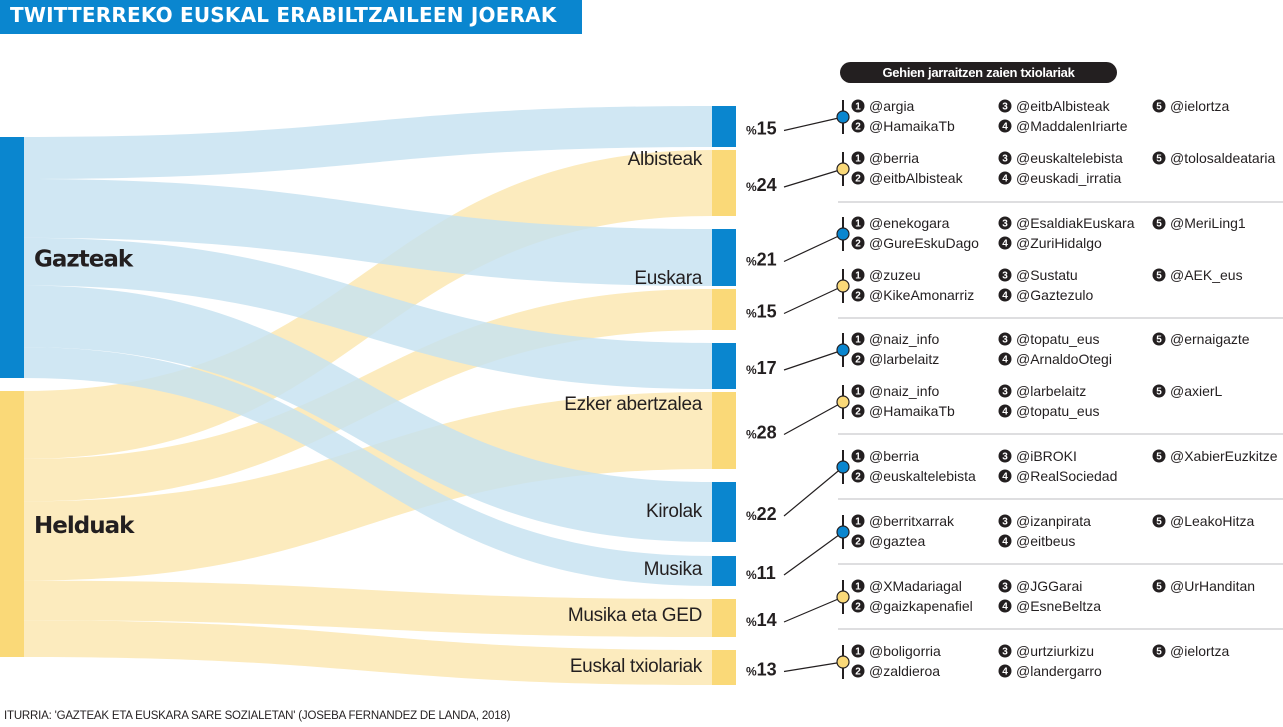 The image size is (1283, 727). Describe the element at coordinates (921, 295) in the screenshot. I see `account-handle: @KikeAmonarriz` at that location.